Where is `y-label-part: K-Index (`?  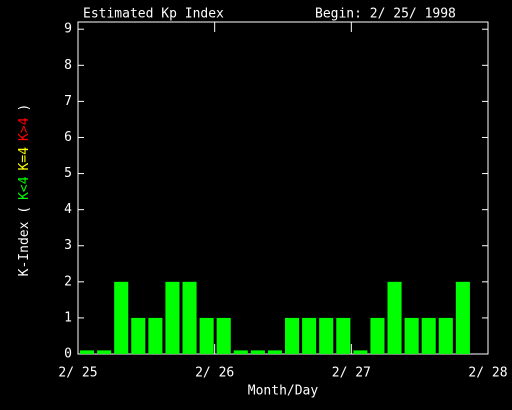 y-label-part: K-Index ( is located at coordinates (24, 241).